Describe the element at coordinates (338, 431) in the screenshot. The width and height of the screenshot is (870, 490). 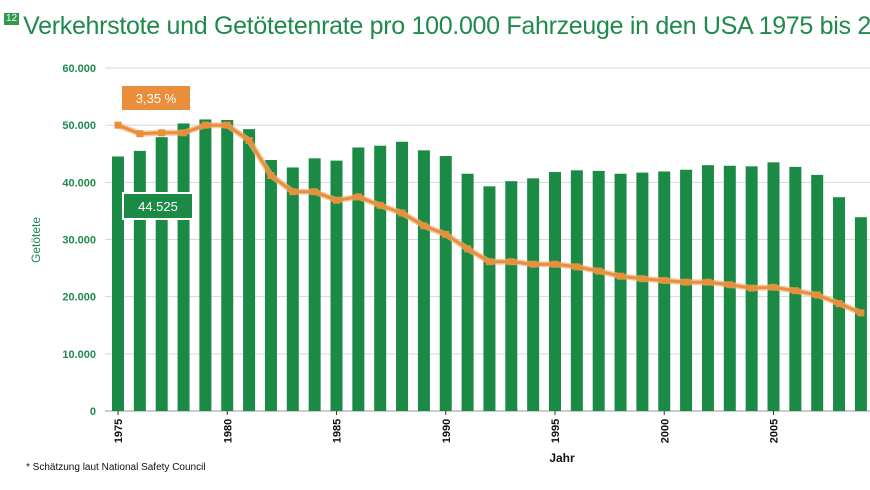
I see `x-tick-label: 1985` at that location.